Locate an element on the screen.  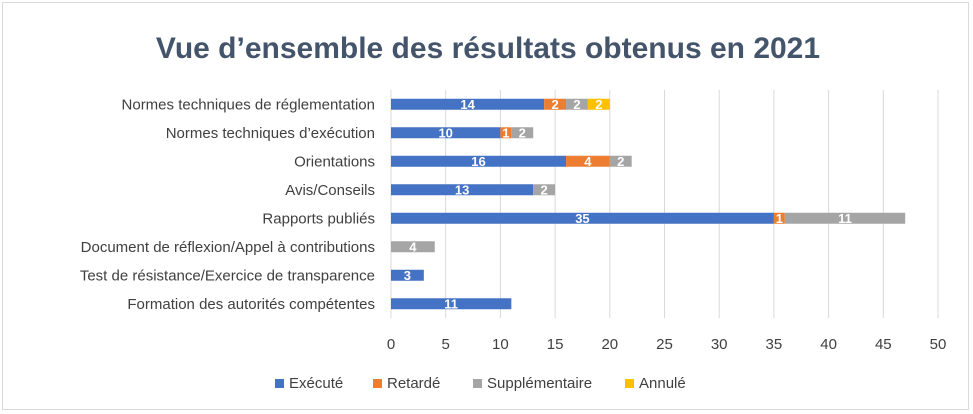
x-tick-label: 25 is located at coordinates (664, 344).